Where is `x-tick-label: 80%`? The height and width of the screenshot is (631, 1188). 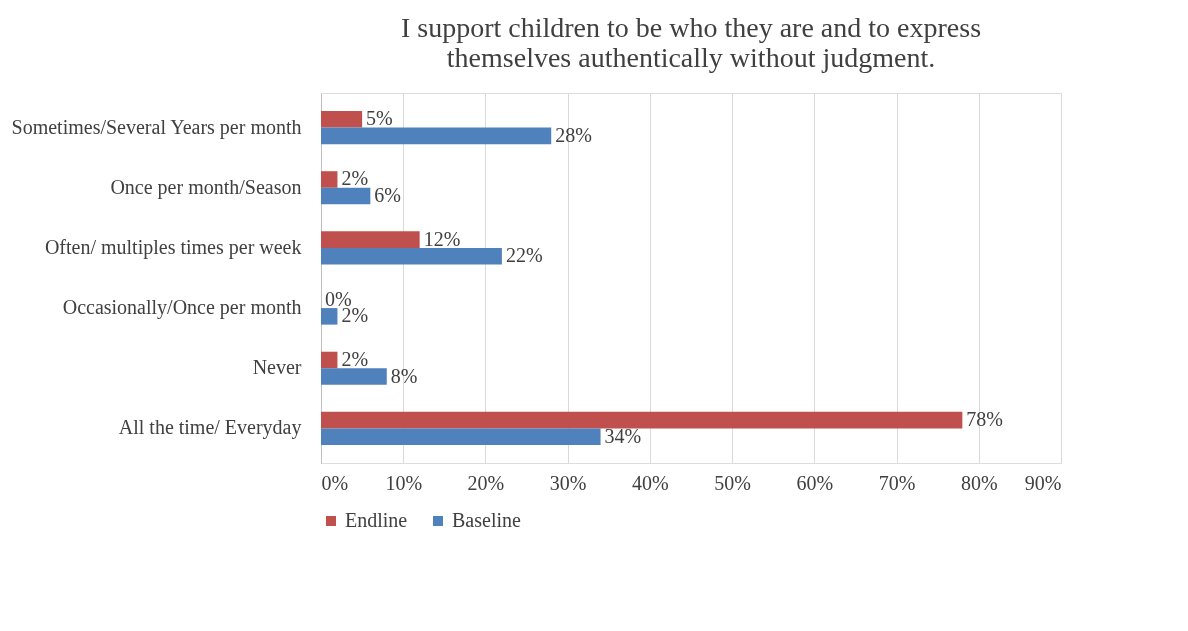
x-tick-label: 80% is located at coordinates (979, 482).